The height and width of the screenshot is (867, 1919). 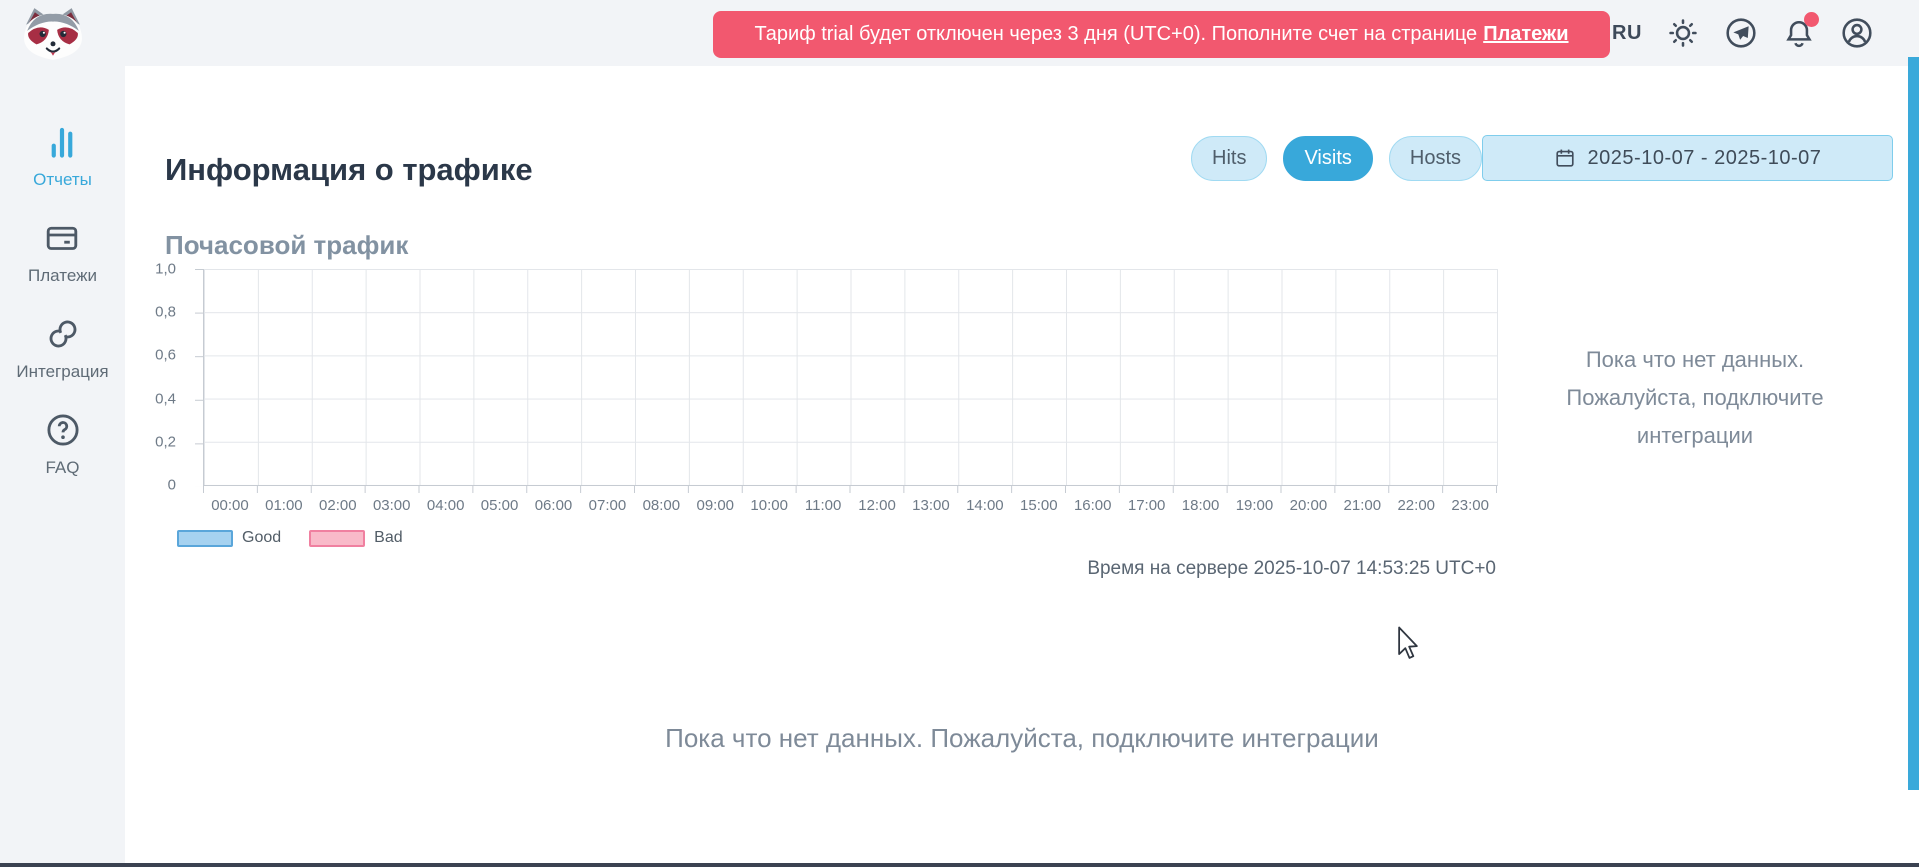 I want to click on x-tick-label: 16:00, so click(x=1092, y=505).